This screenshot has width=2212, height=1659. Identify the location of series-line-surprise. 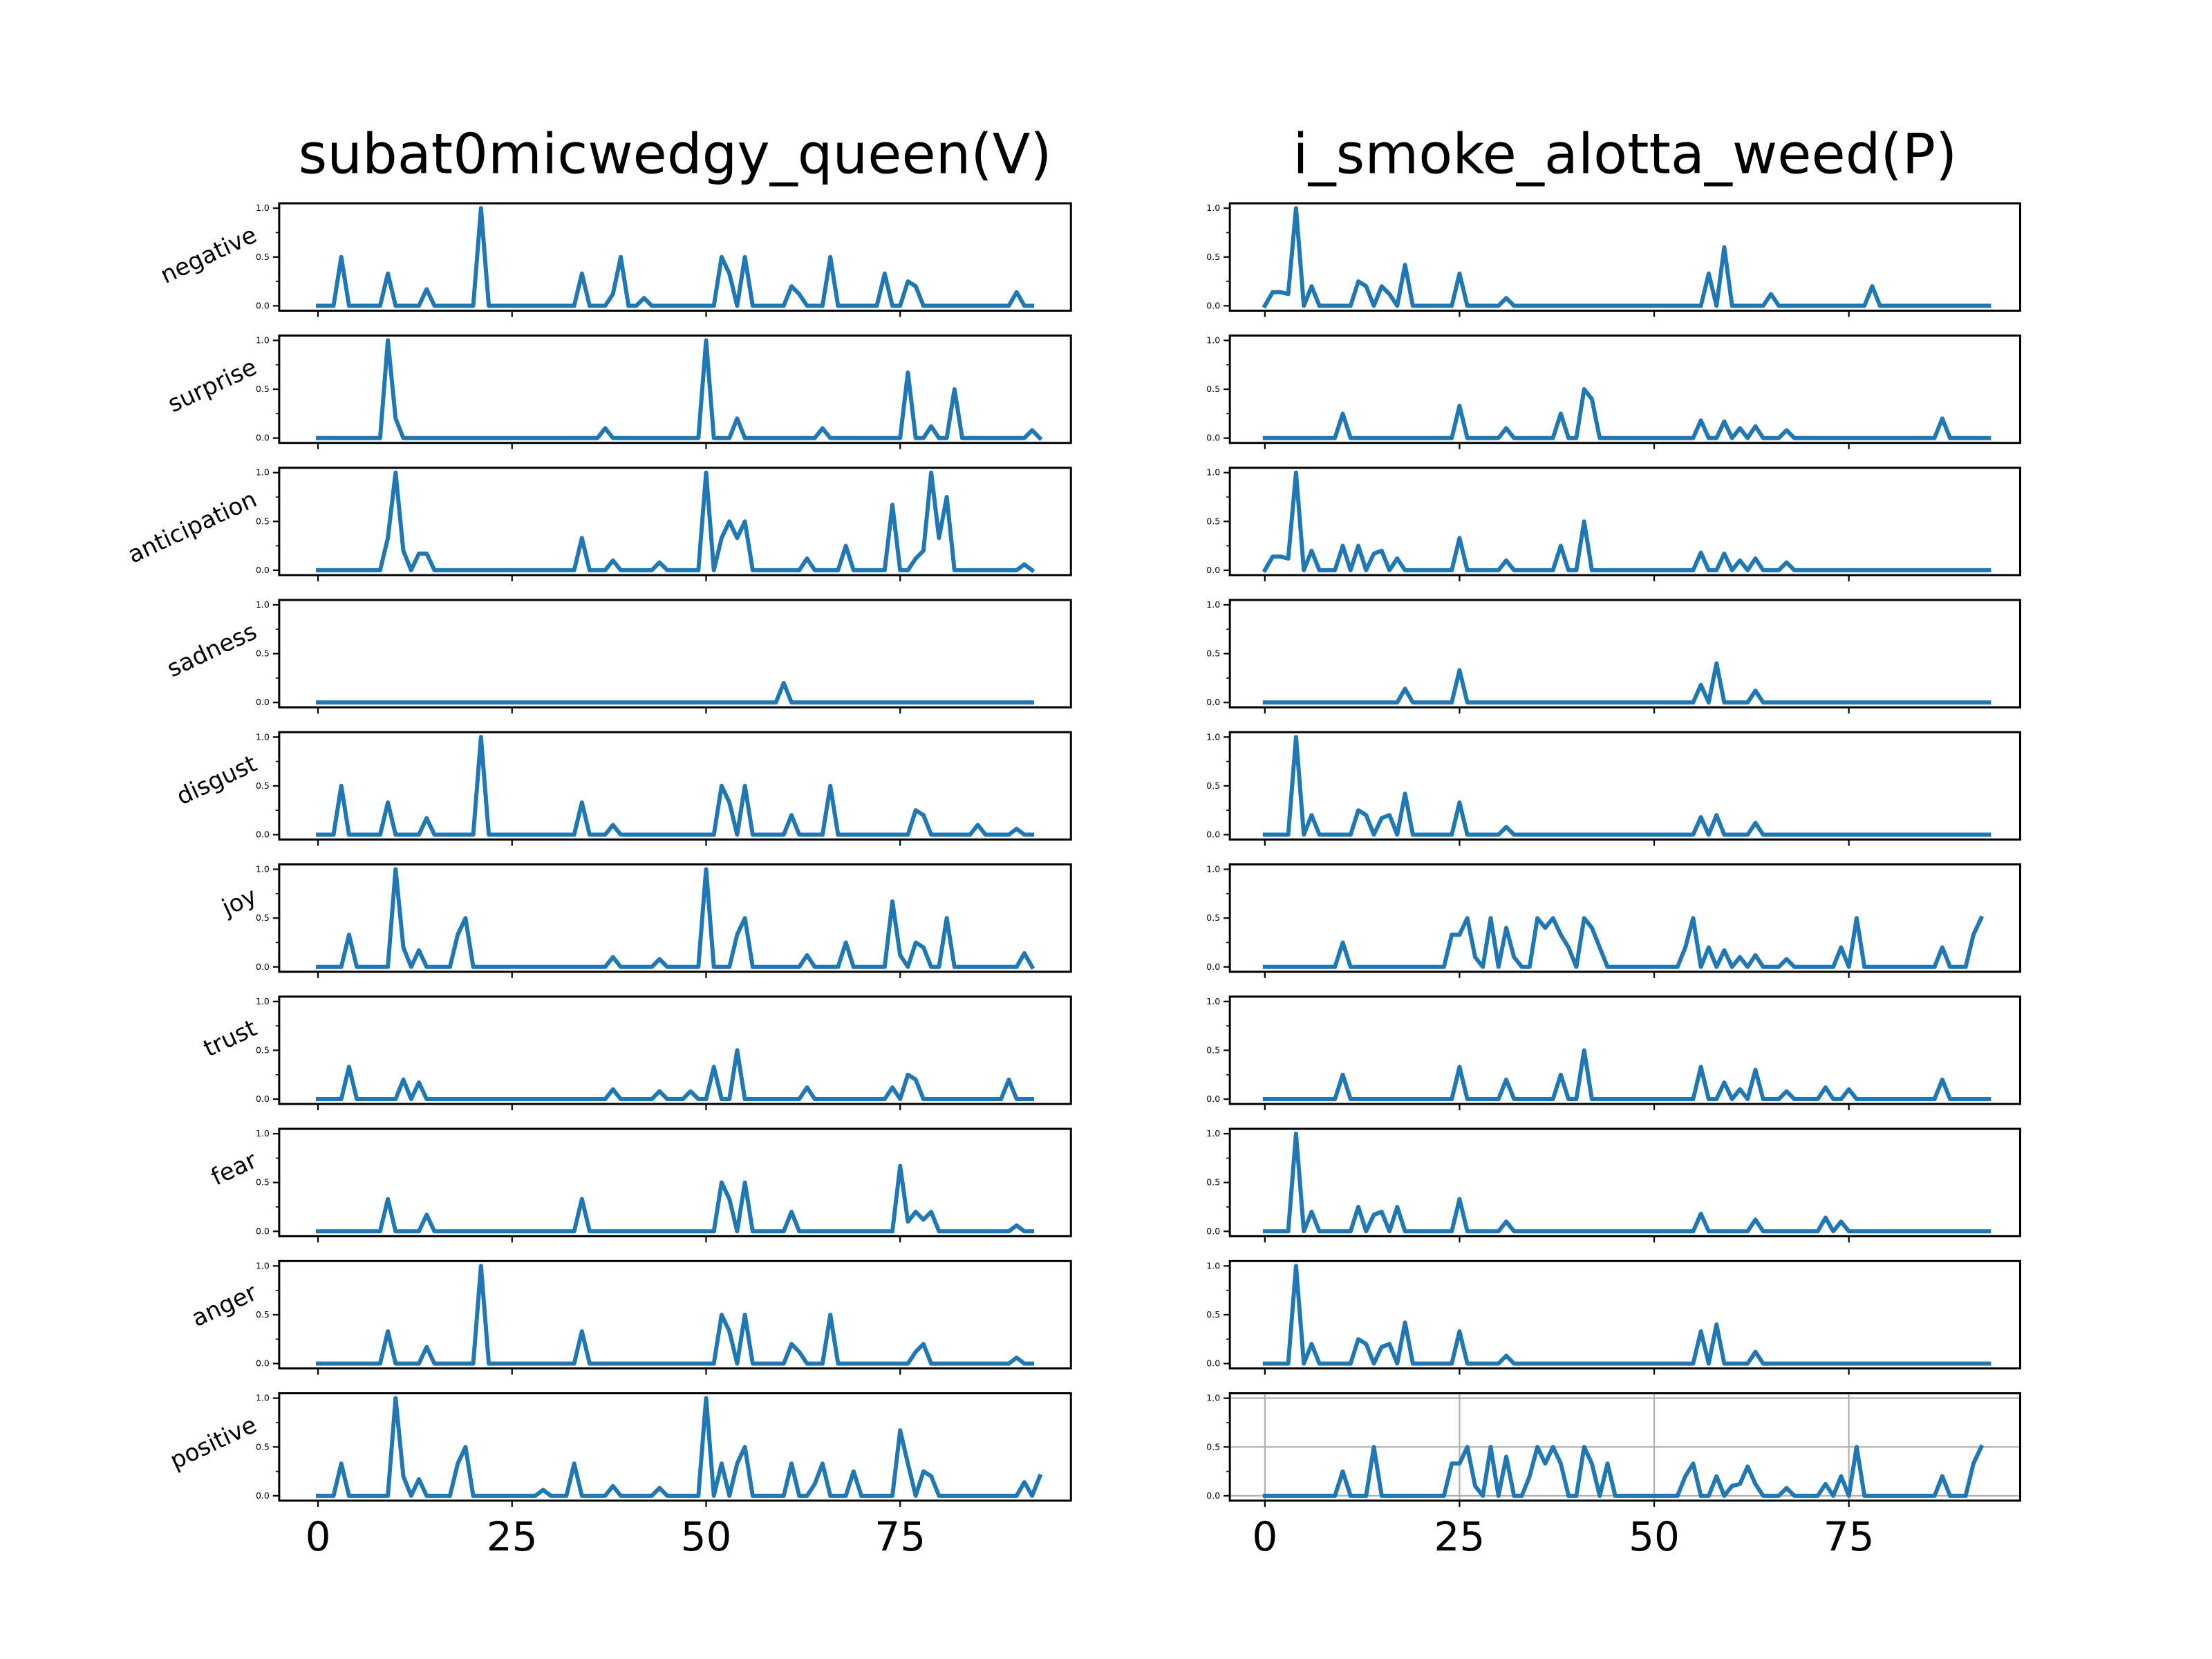
(1626, 413).